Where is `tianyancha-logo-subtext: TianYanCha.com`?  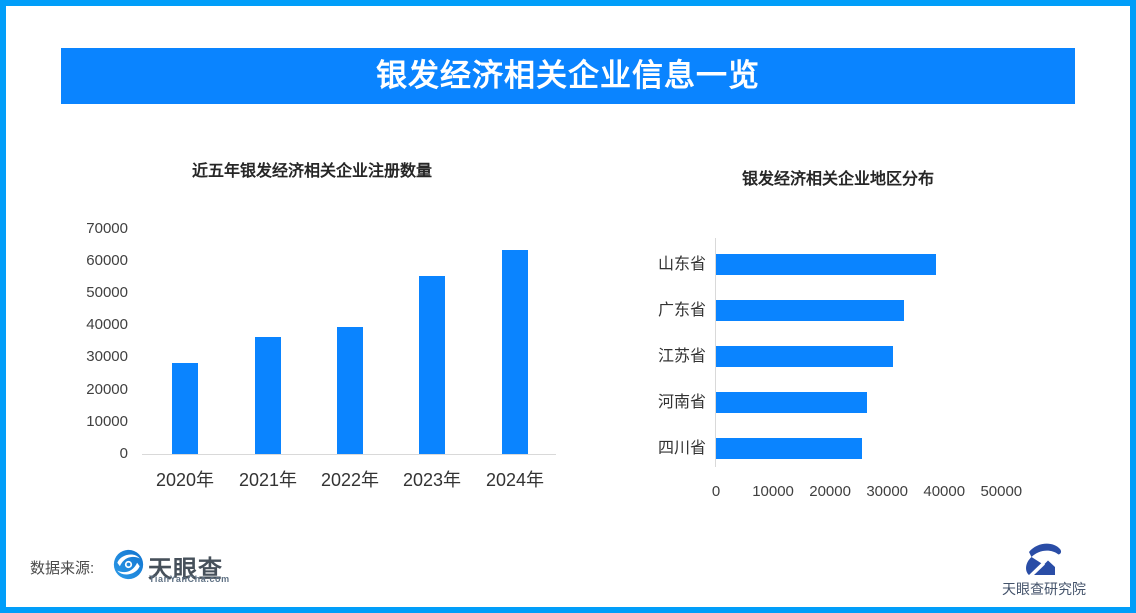 tianyancha-logo-subtext: TianYanCha.com is located at coordinates (189, 579).